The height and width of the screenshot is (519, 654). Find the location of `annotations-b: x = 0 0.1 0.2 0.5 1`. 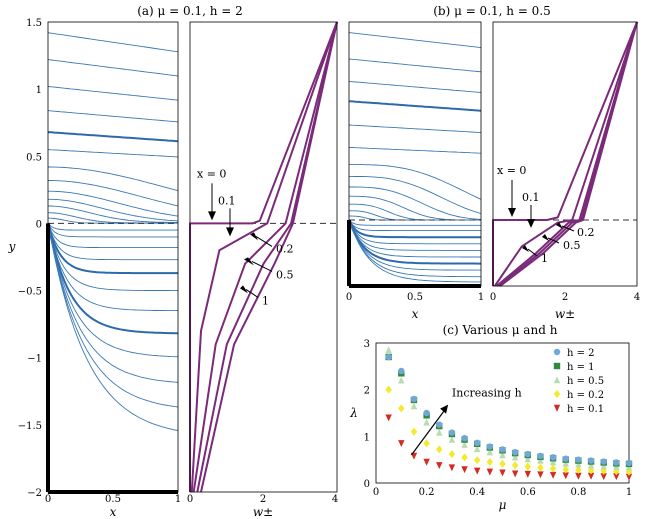

annotations-b: x = 0 0.1 0.2 0.5 1 is located at coordinates (546, 214).